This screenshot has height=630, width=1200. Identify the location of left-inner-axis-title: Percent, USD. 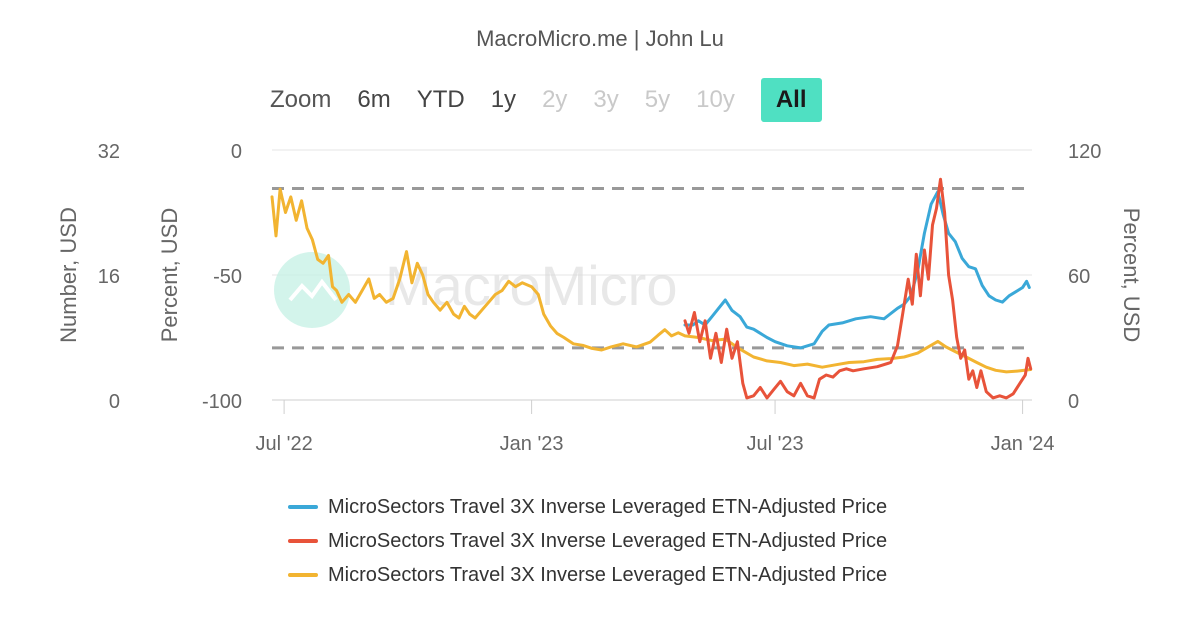
(169, 275).